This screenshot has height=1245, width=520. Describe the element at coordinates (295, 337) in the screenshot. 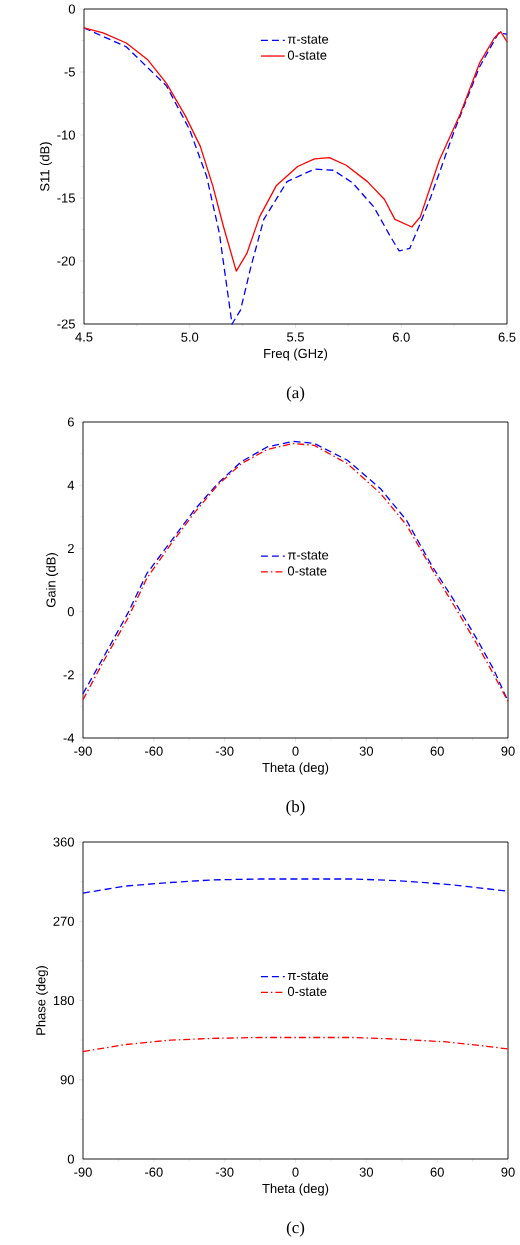

I see `x-tick-label: 5.5` at that location.